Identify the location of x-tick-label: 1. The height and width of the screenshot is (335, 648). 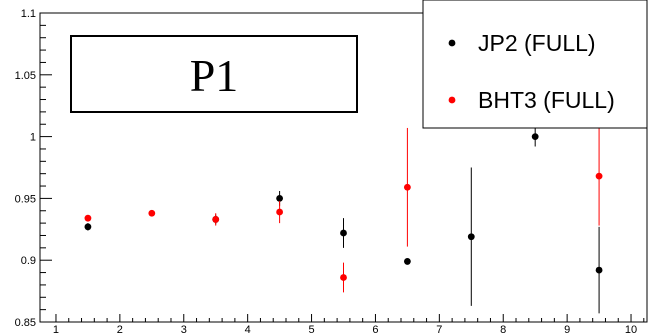
(56, 329).